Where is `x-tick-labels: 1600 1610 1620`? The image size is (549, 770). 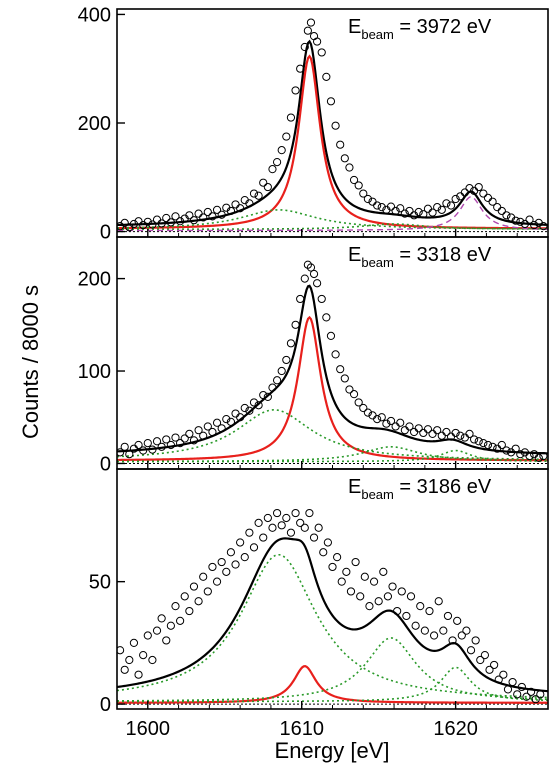 x-tick-labels: 1600 1610 1620 is located at coordinates (302, 729).